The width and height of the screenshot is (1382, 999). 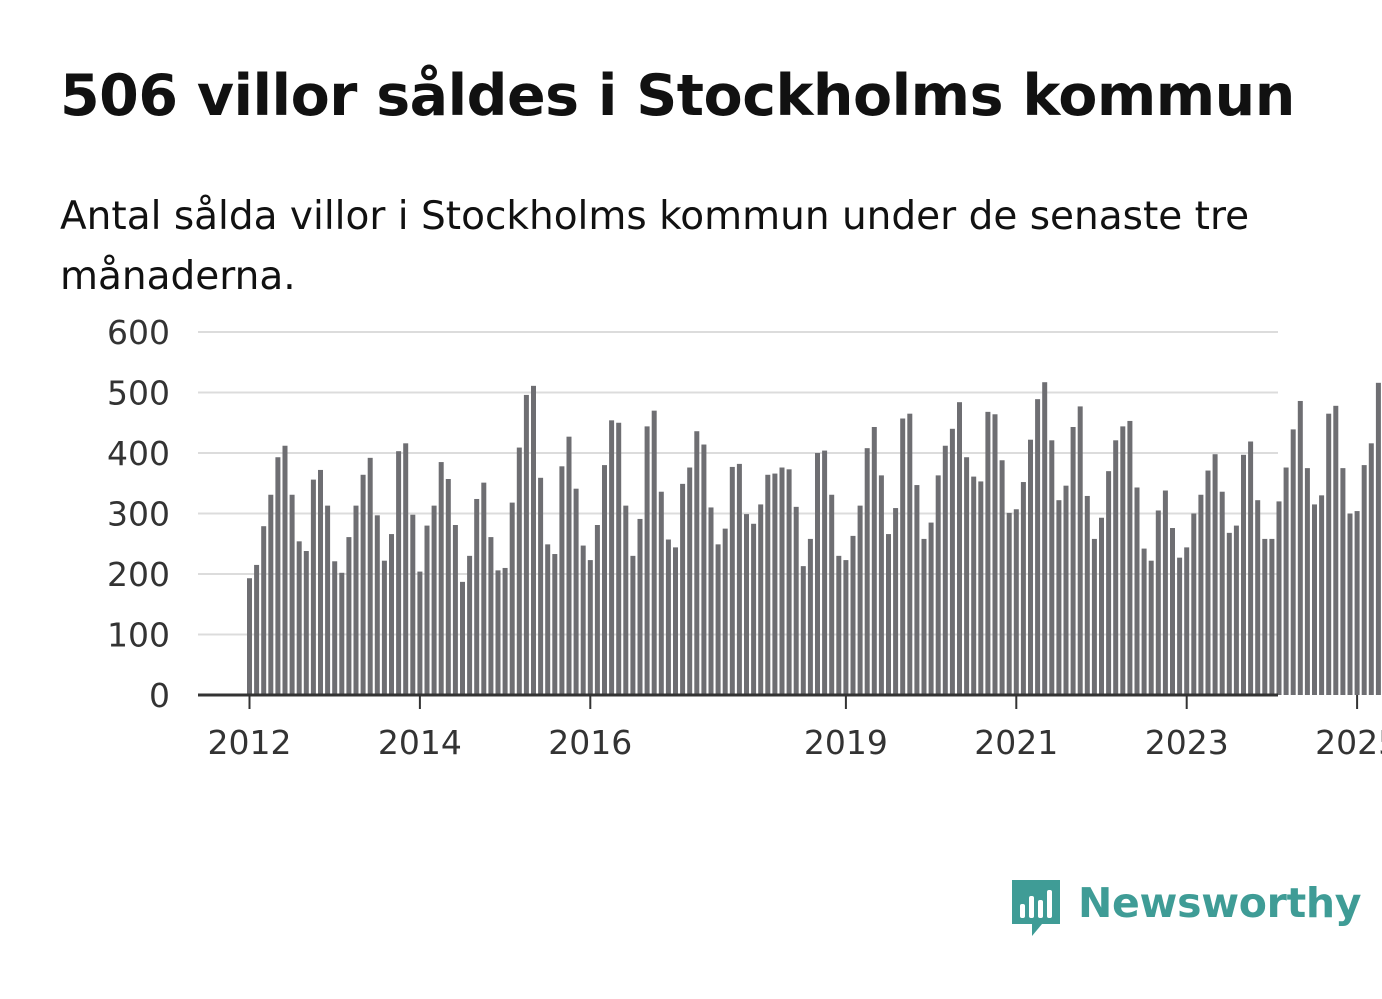 What do you see at coordinates (420, 742) in the screenshot?
I see `x-tick-label: 2014` at bounding box center [420, 742].